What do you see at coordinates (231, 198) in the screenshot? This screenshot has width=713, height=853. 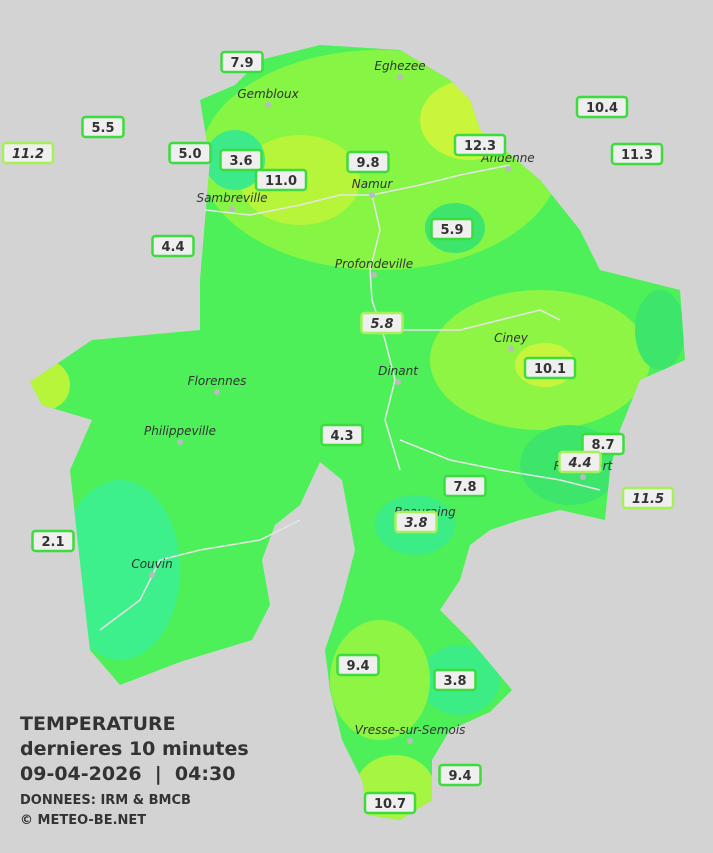 I see `town-label: Sambreville` at bounding box center [231, 198].